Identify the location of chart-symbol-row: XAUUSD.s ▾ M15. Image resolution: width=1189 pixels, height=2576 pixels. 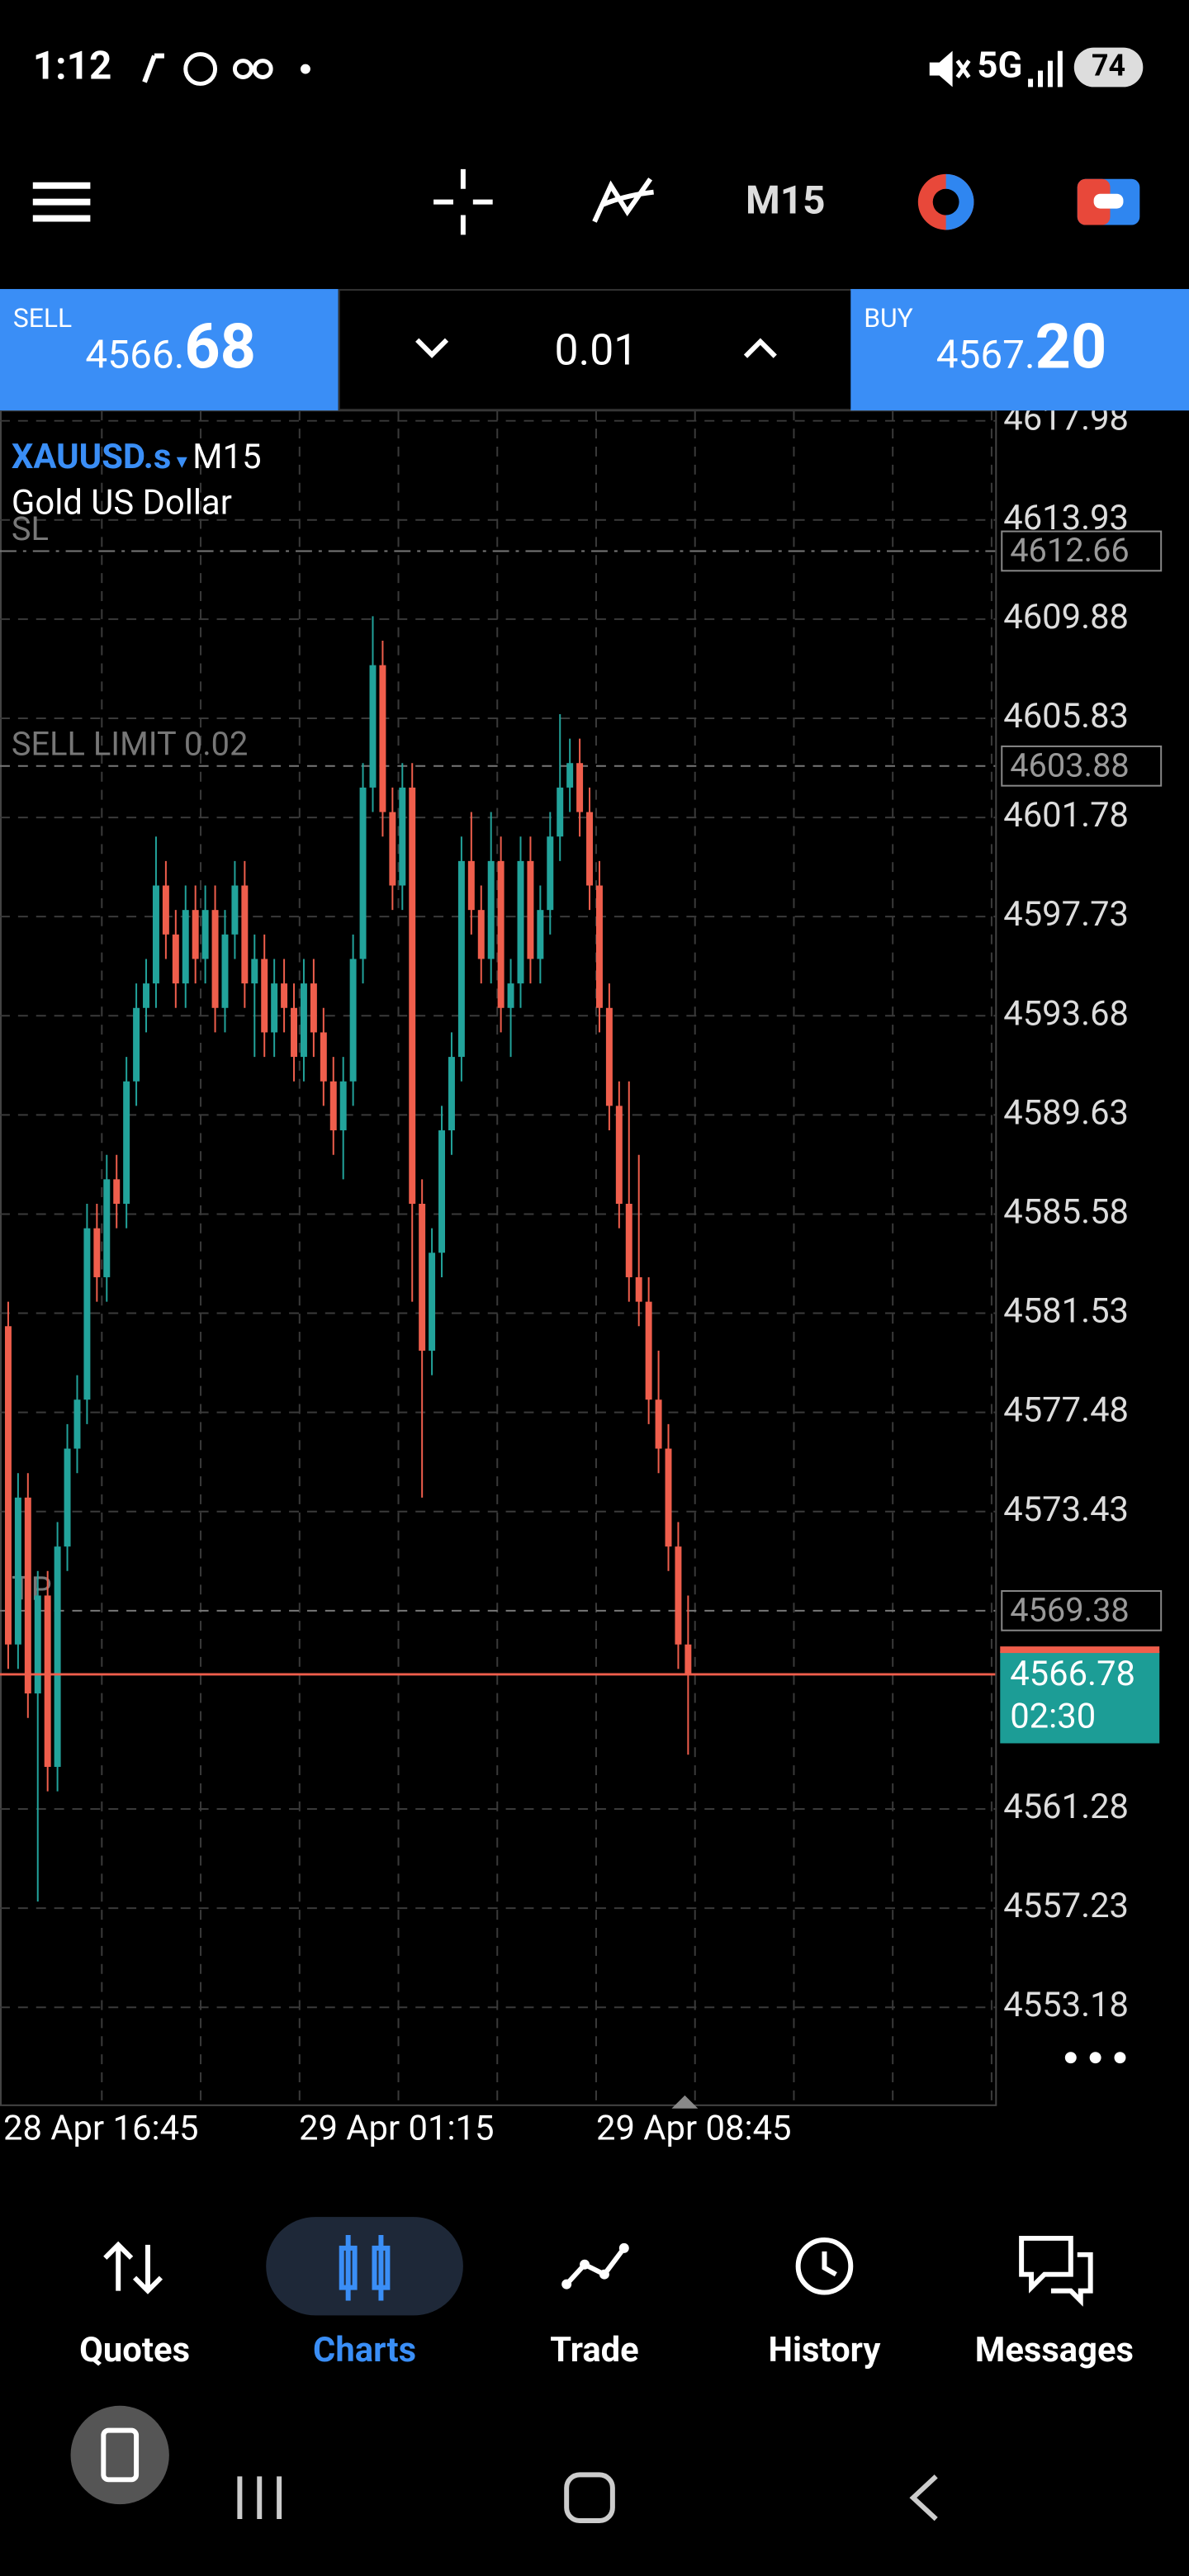
(136, 458).